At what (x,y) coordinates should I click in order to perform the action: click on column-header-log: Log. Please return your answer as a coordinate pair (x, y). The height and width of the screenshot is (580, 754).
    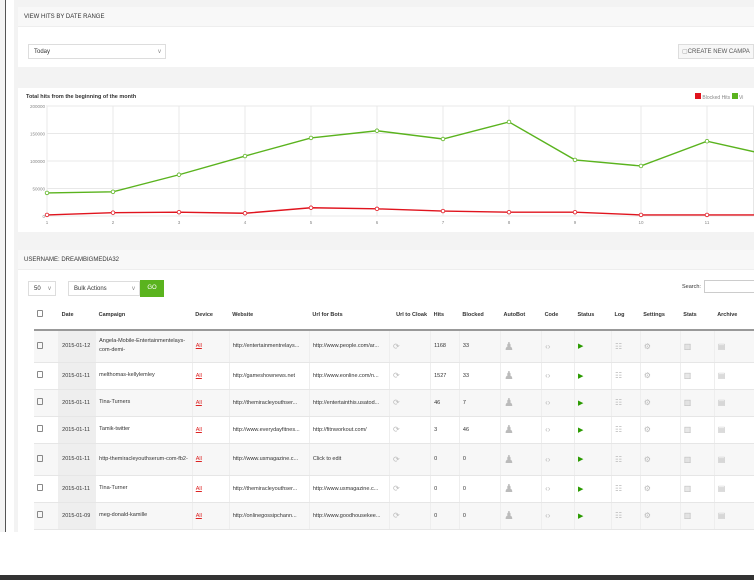
    Looking at the image, I should click on (626, 315).